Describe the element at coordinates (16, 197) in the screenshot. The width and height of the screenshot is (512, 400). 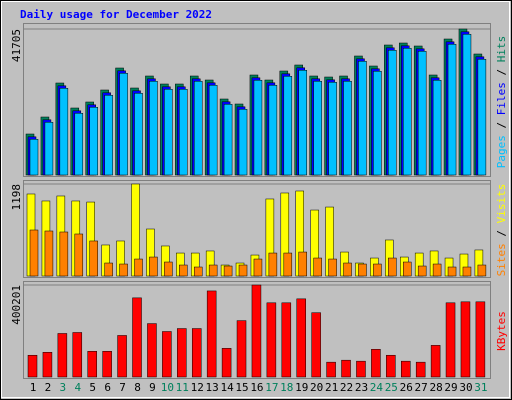
I see `y-tick-label: 1198` at that location.